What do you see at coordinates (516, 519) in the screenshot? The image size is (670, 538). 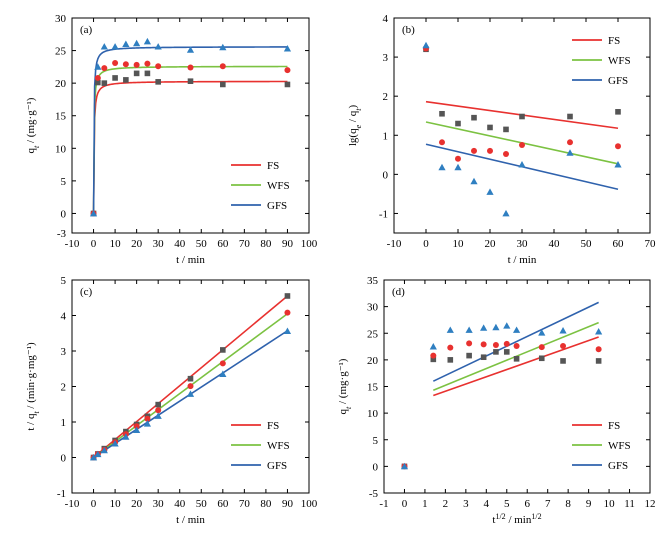 I see `x-axis-label: t1/2 / min1/2` at bounding box center [516, 519].